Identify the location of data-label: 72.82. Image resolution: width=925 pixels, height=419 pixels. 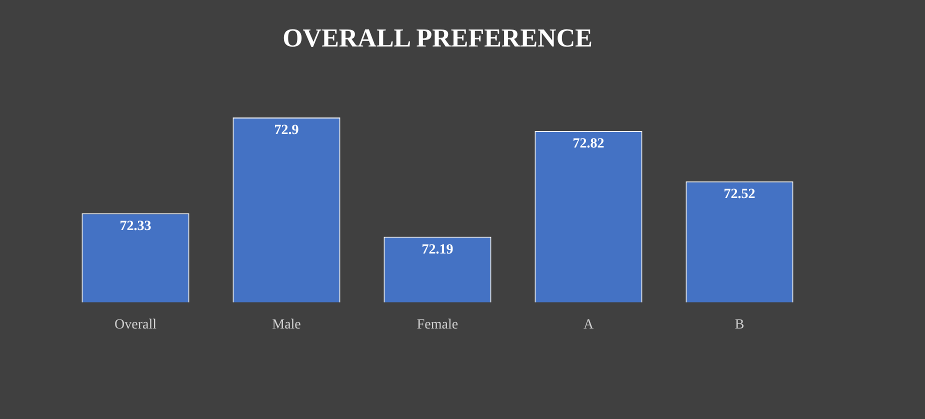
(588, 144).